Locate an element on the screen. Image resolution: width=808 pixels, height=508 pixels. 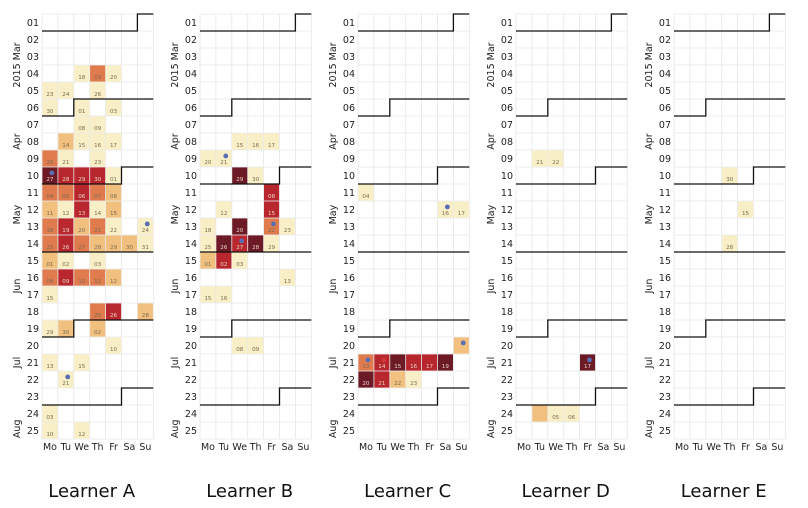
week-label: 07 is located at coordinates (349, 125).